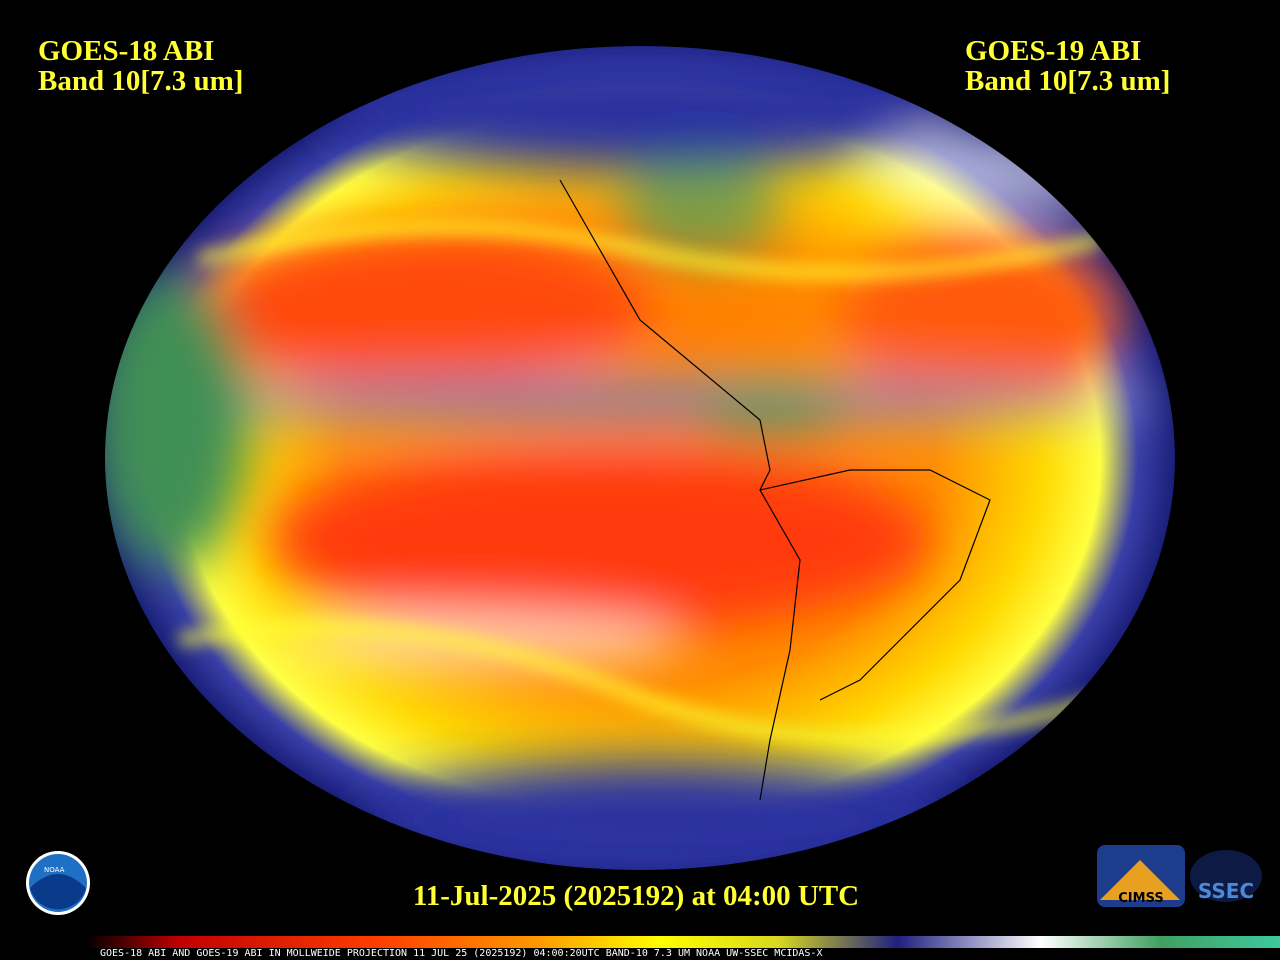 The image size is (1280, 960). I want to click on color-bar, so click(682, 942).